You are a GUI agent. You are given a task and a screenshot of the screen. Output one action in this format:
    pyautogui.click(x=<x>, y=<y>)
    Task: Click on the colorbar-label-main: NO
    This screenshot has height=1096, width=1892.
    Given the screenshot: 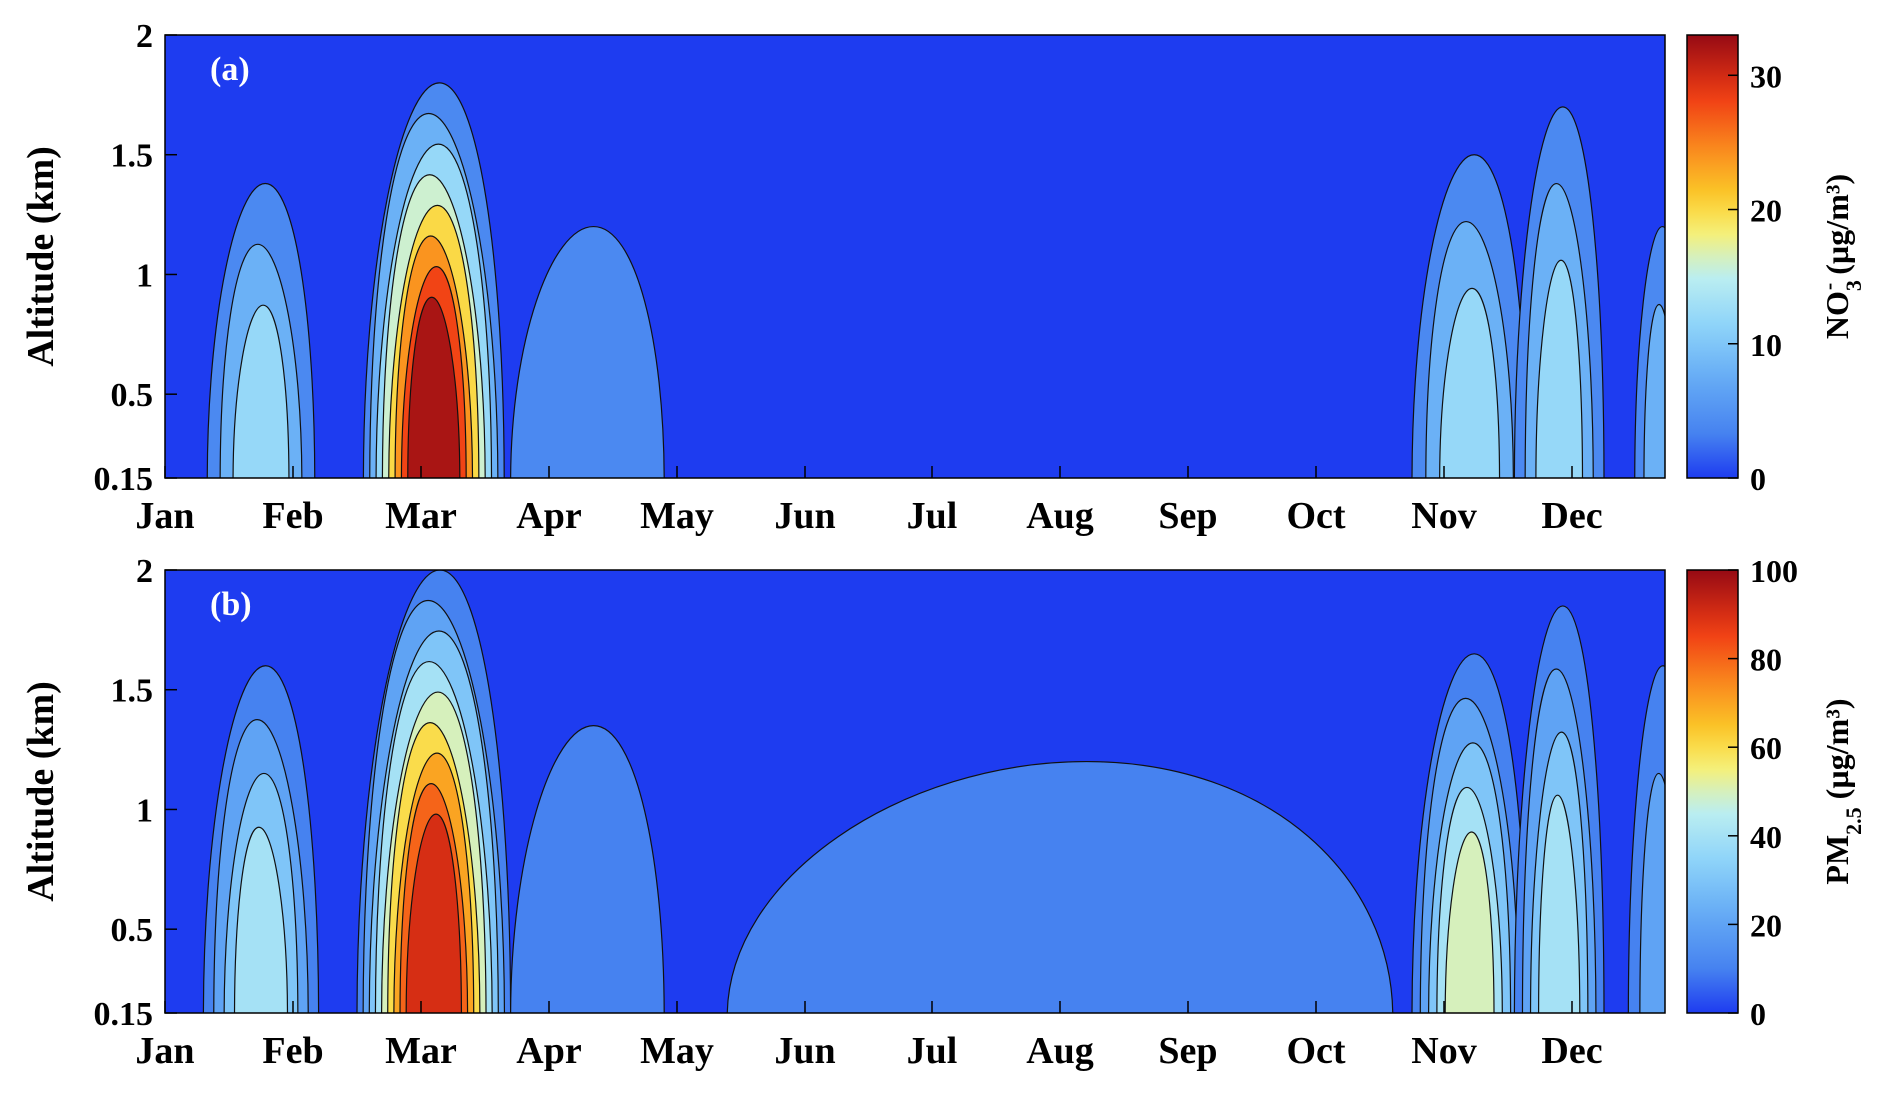 What is the action you would take?
    pyautogui.click(x=1837, y=315)
    